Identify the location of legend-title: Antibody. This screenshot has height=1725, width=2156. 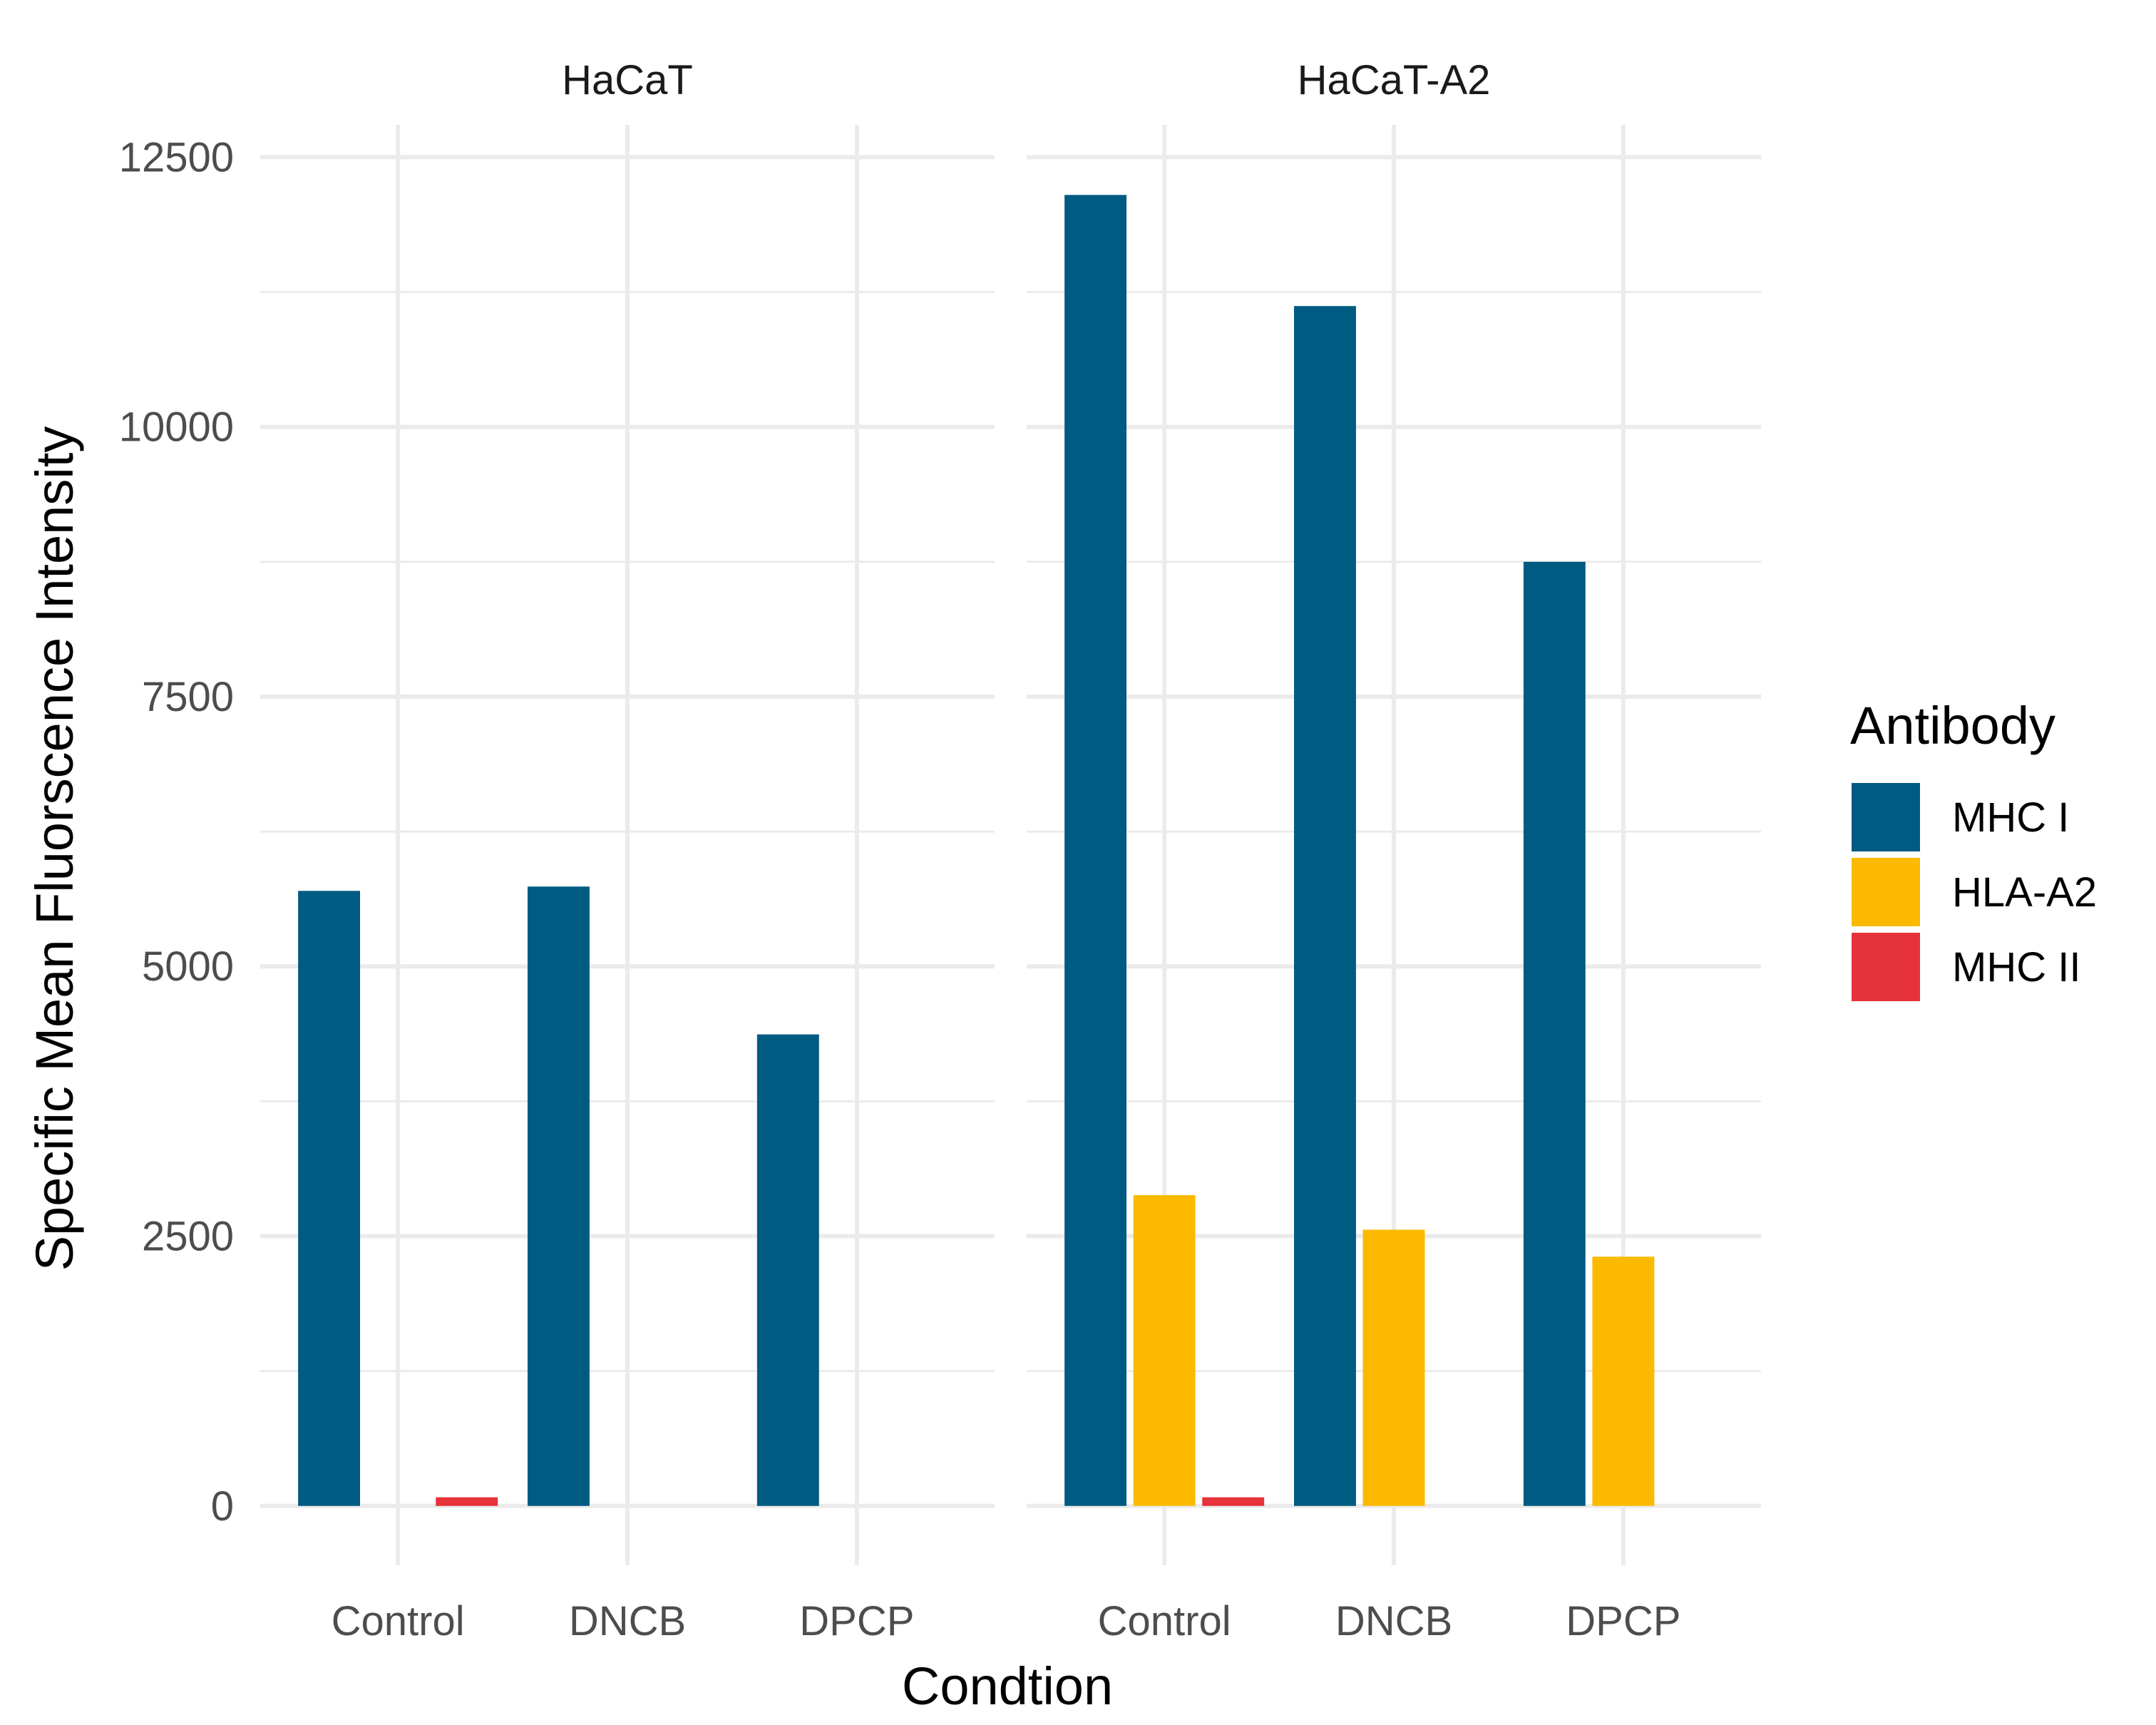
(1952, 725).